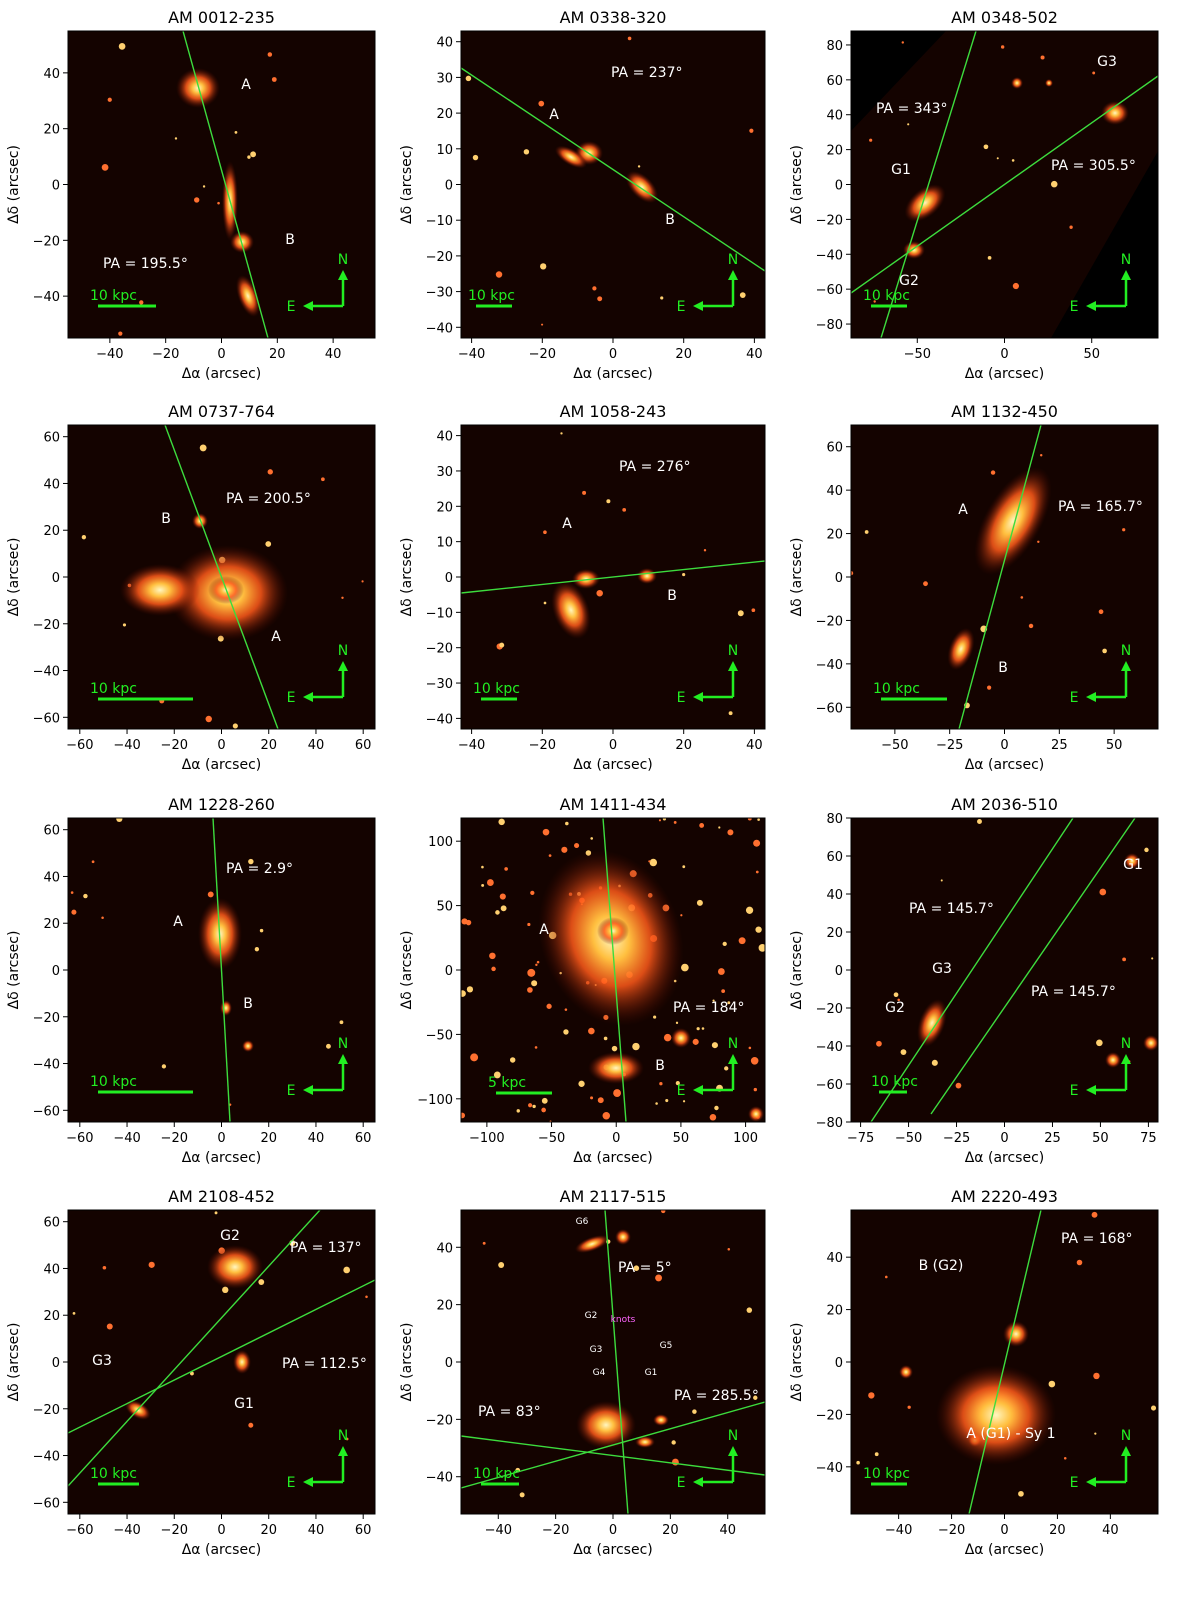 Image resolution: width=1200 pixels, height=1613 pixels. Describe the element at coordinates (829, 325) in the screenshot. I see `y-tick-label: −80` at that location.